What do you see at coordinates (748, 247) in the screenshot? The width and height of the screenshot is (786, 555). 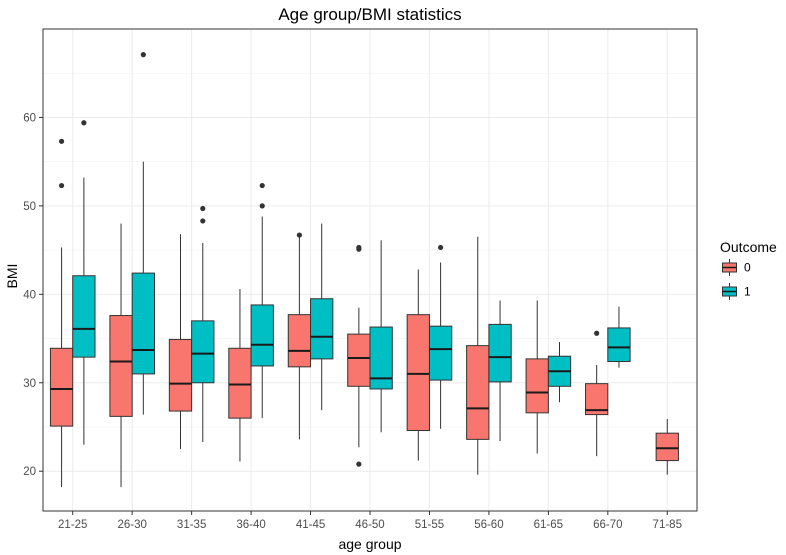 I see `legend-title: Outcome` at bounding box center [748, 247].